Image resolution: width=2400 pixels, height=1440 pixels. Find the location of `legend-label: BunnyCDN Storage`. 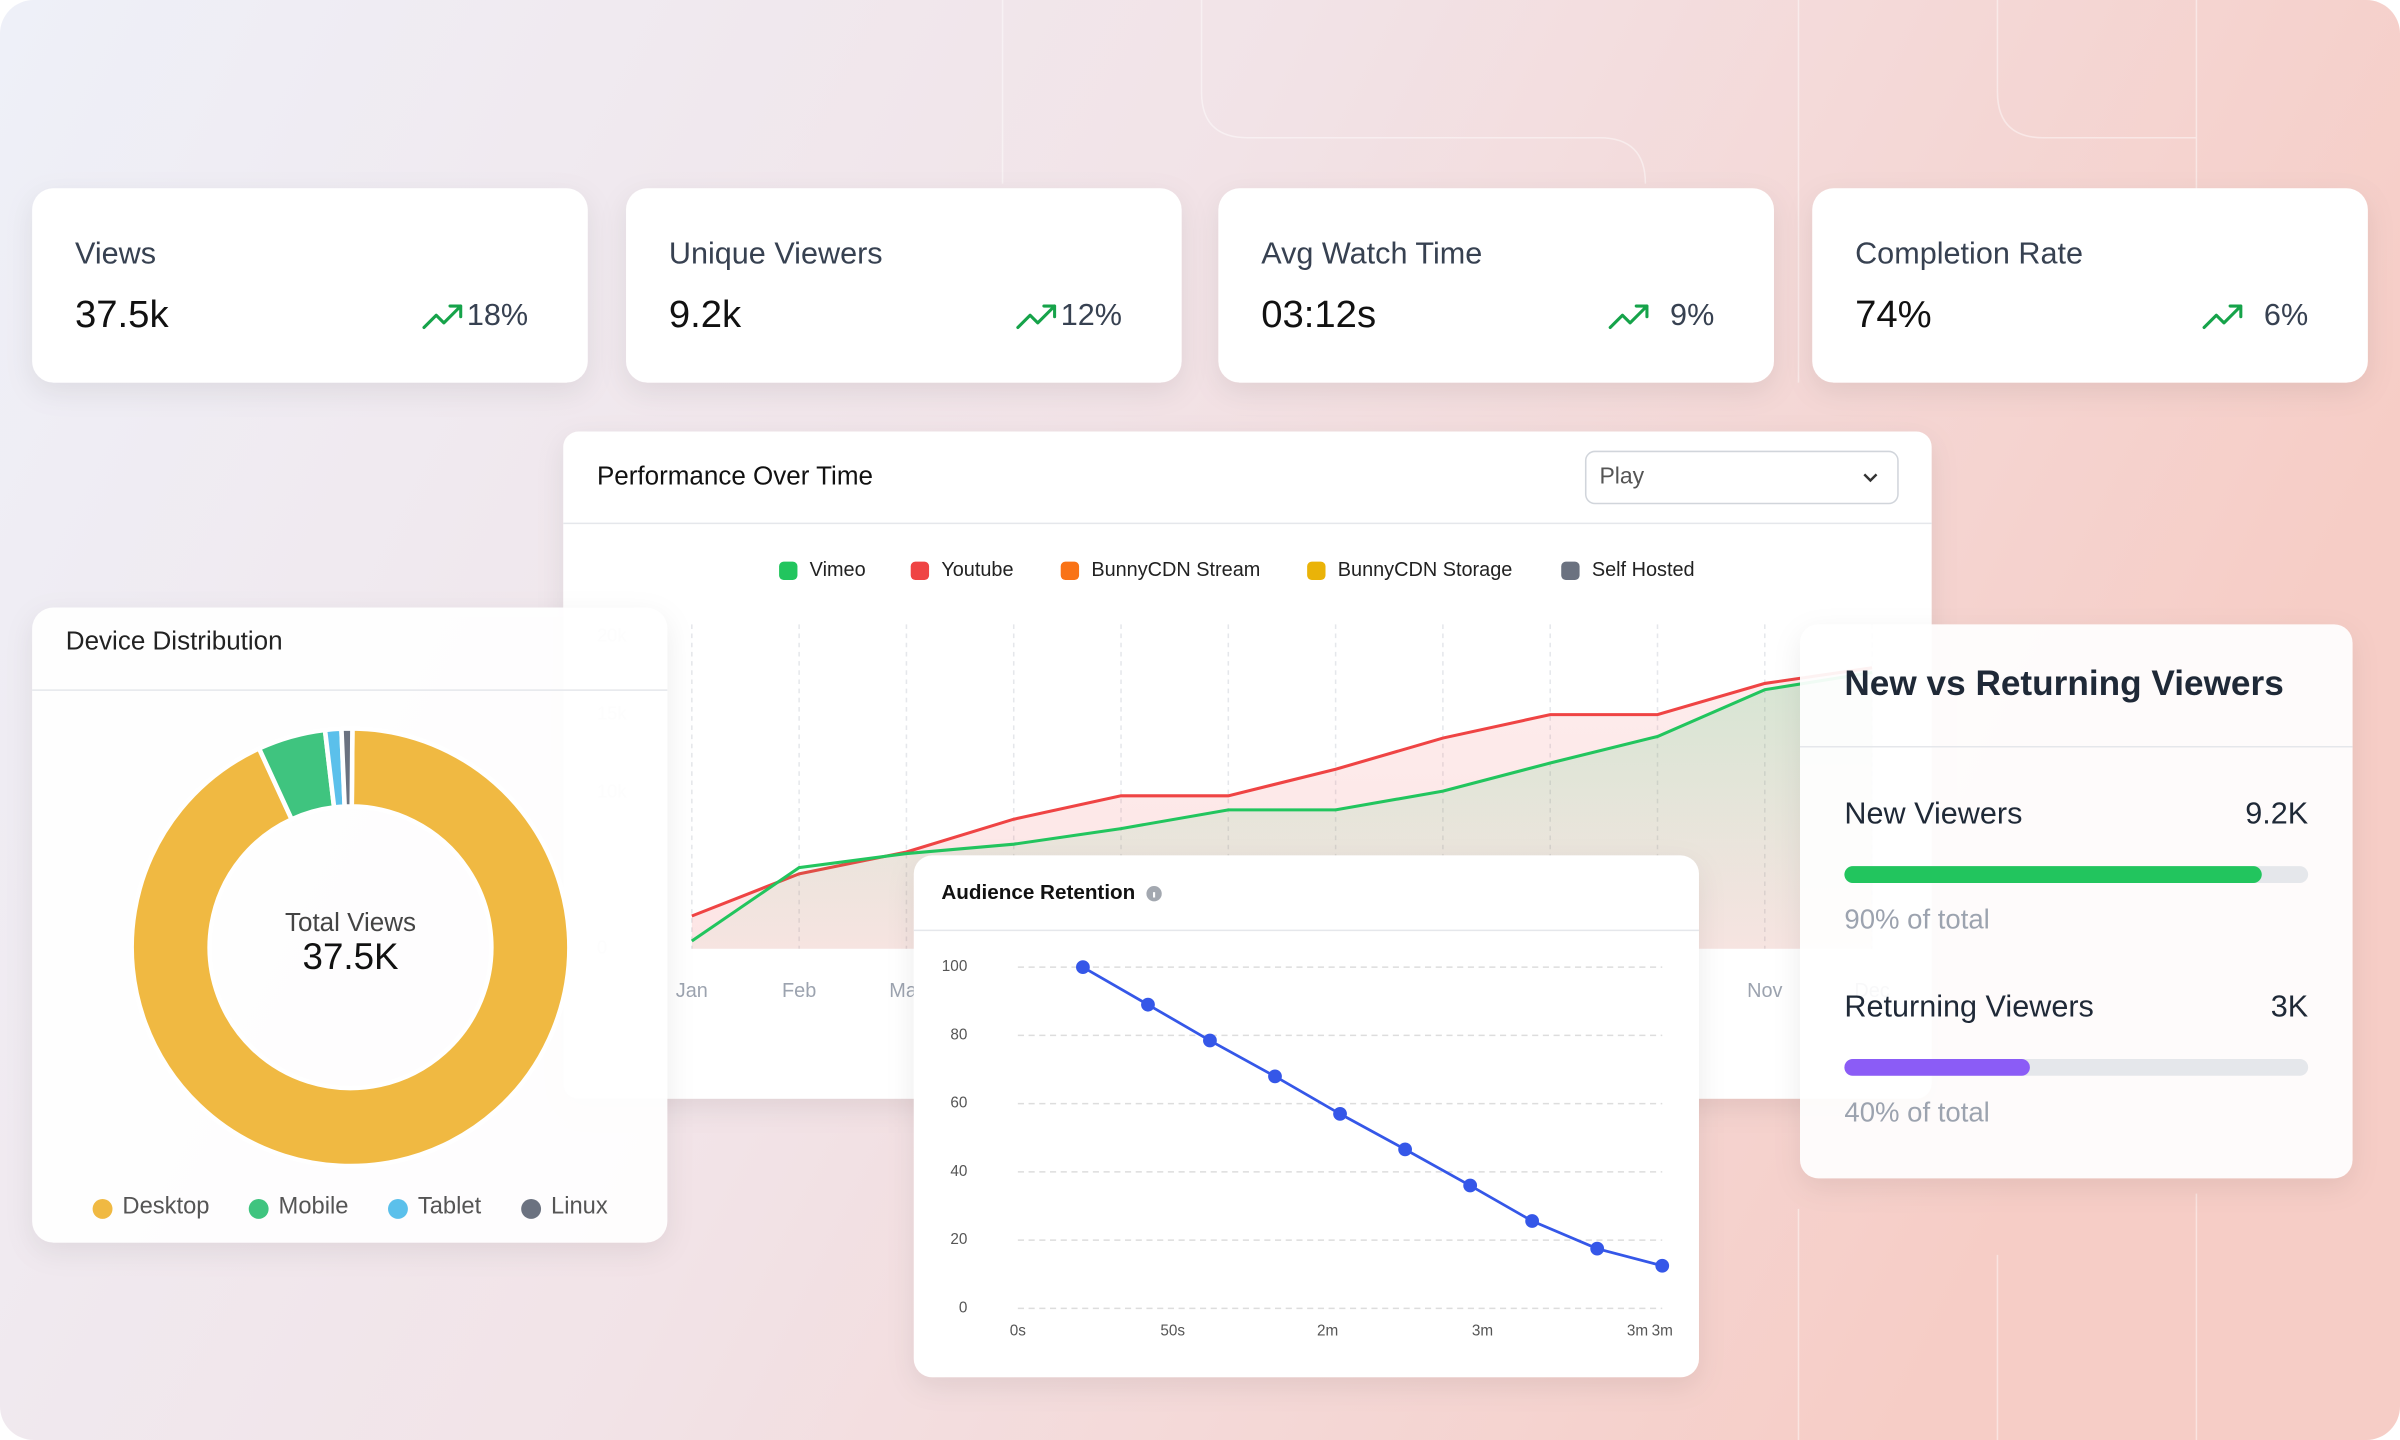

legend-label: BunnyCDN Storage is located at coordinates (1425, 570).